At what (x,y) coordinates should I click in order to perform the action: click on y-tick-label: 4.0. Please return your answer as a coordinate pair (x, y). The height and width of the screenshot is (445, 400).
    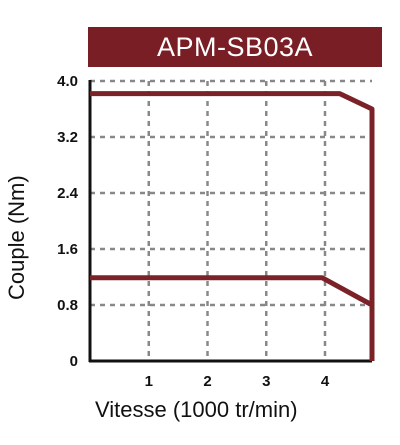
    Looking at the image, I should click on (67, 81).